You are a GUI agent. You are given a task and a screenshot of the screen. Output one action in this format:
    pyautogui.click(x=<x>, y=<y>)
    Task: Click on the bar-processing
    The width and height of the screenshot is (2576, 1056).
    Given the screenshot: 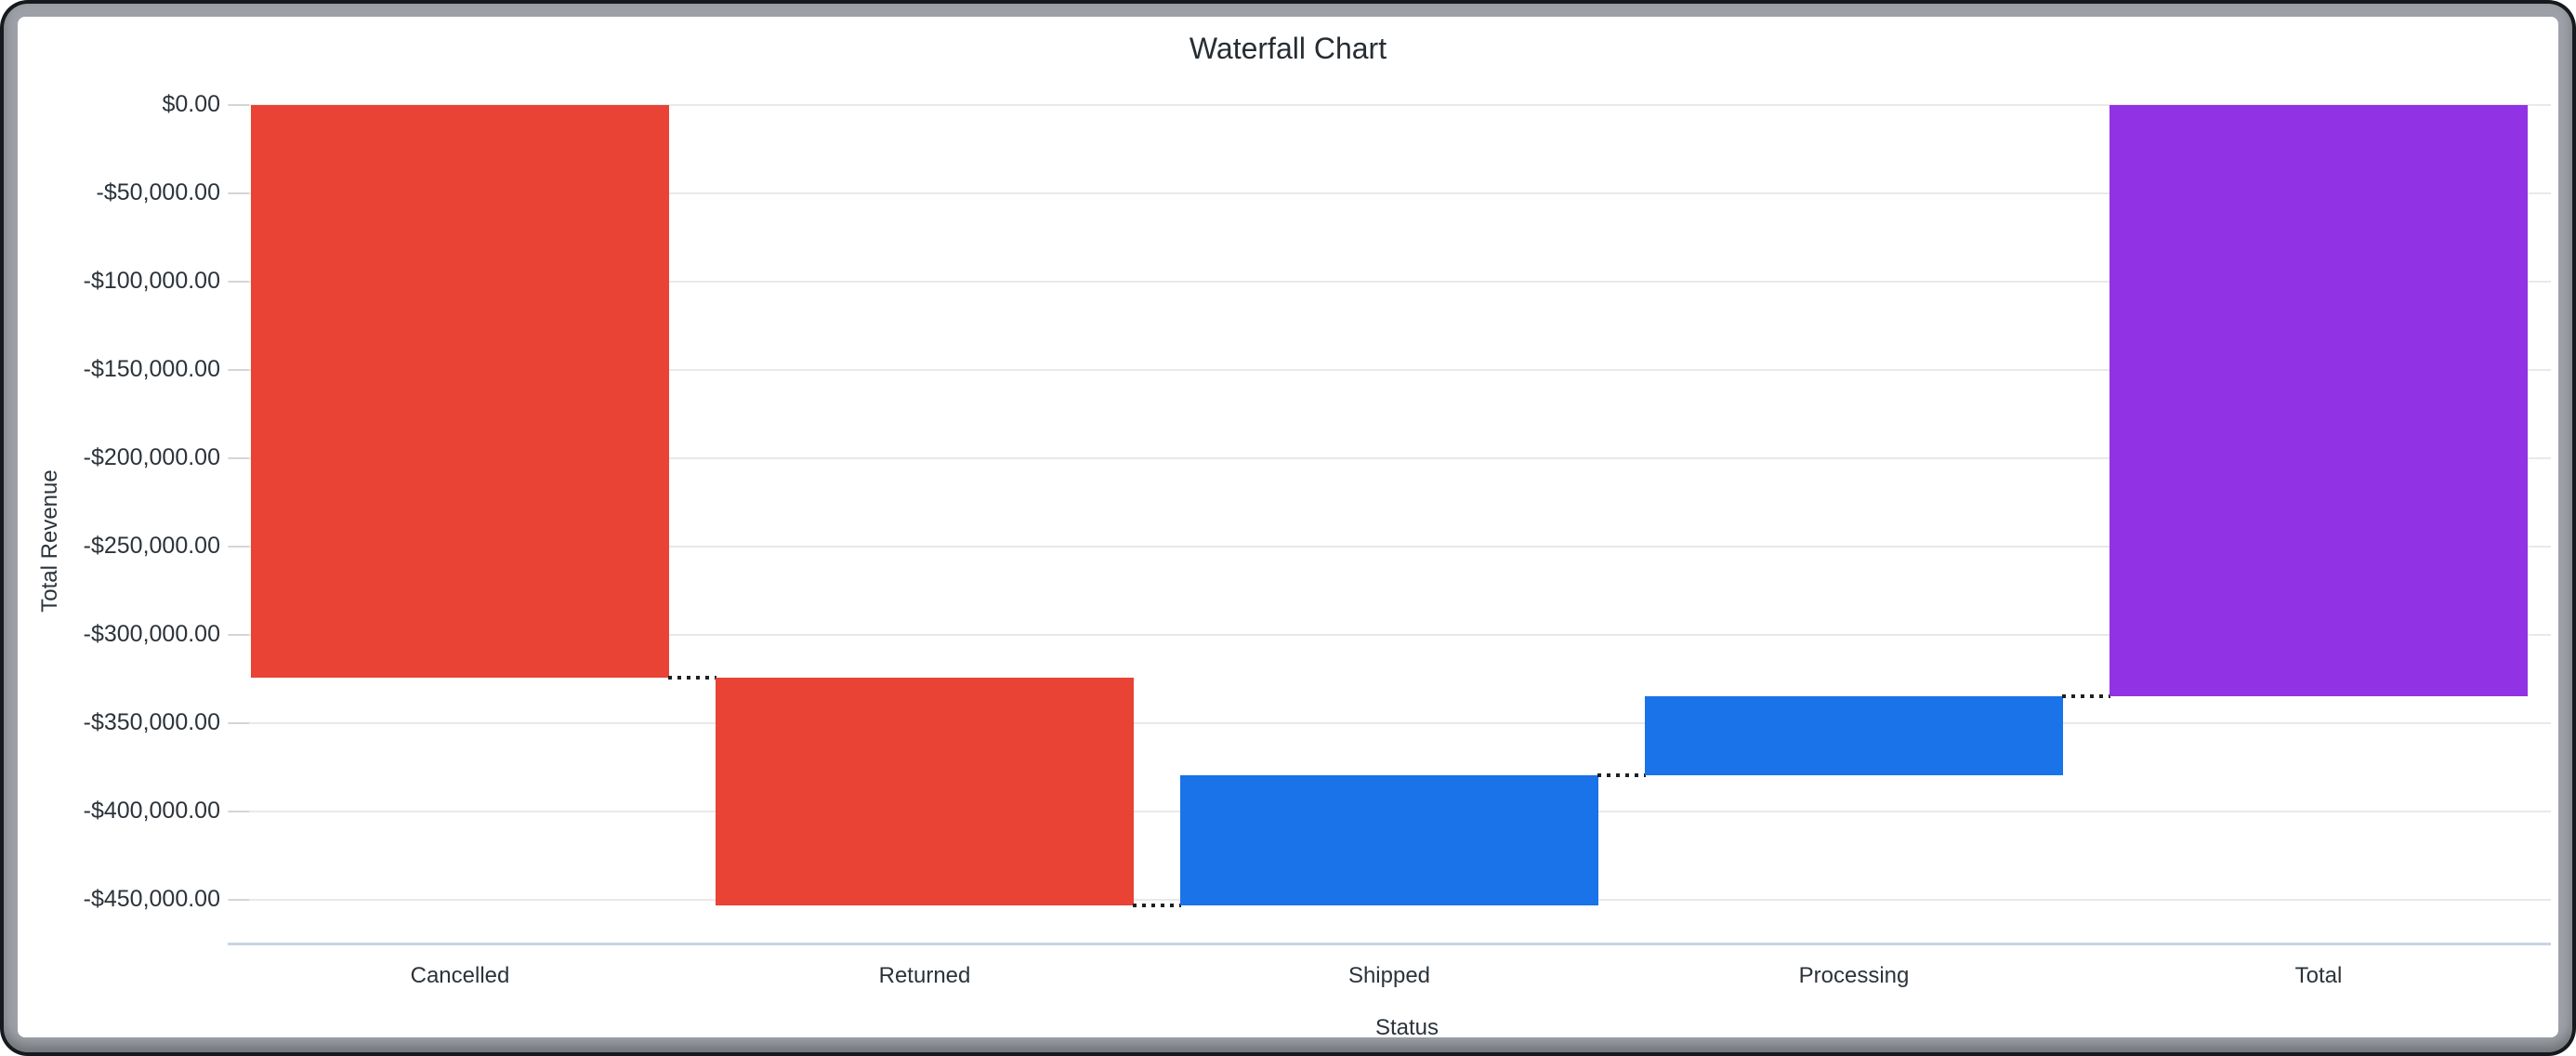 What is the action you would take?
    pyautogui.click(x=1854, y=735)
    